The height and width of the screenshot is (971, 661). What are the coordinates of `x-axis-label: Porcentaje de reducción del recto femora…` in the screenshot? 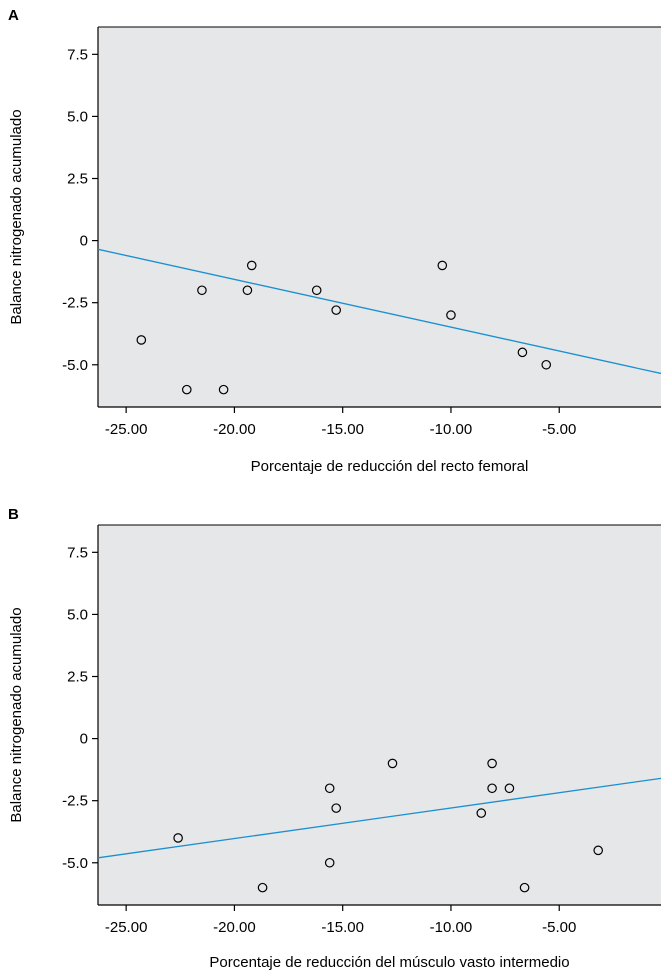 It's located at (390, 466).